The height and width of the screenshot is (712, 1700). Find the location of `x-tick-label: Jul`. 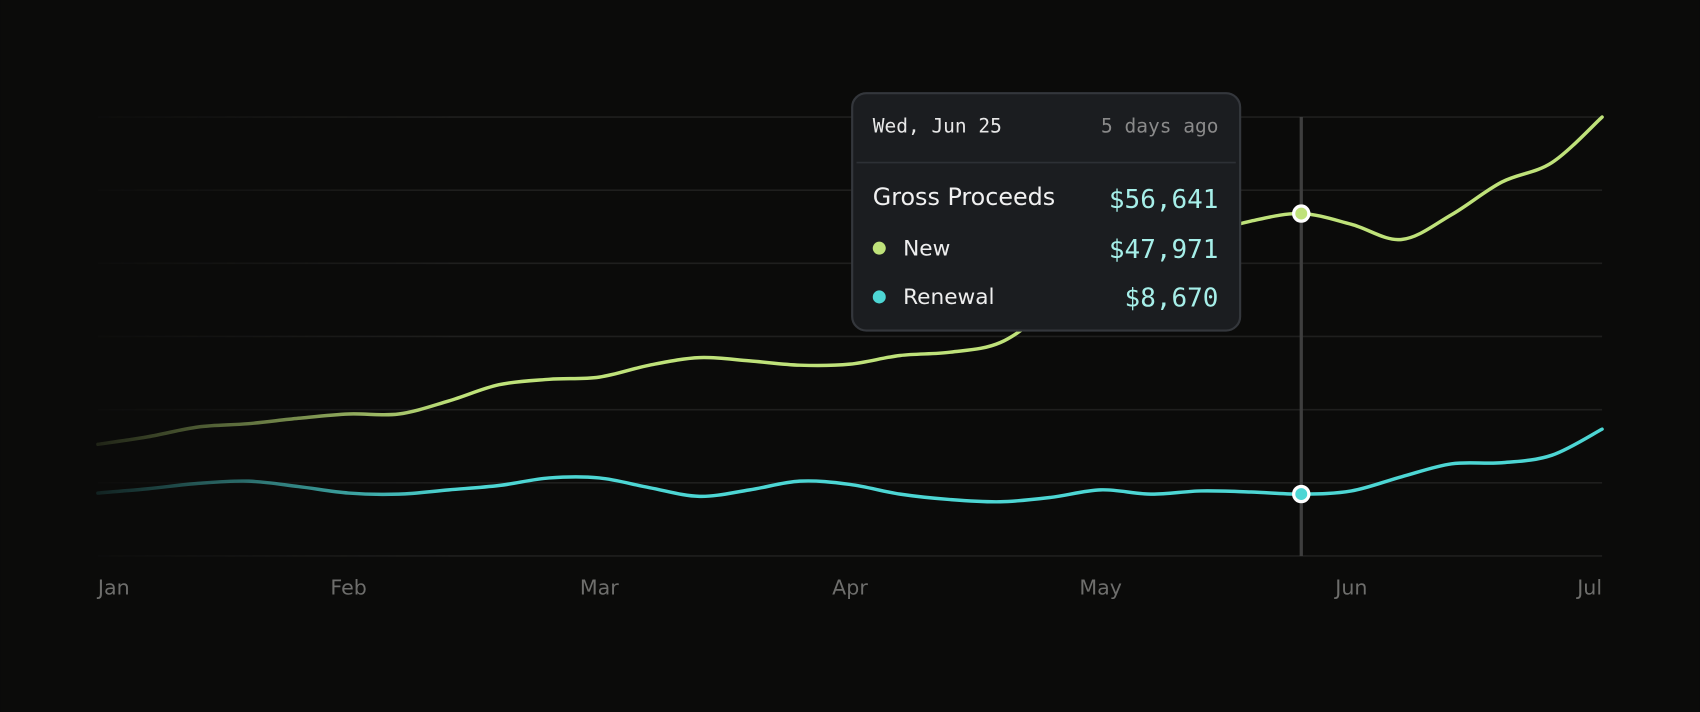

x-tick-label: Jul is located at coordinates (1588, 587).